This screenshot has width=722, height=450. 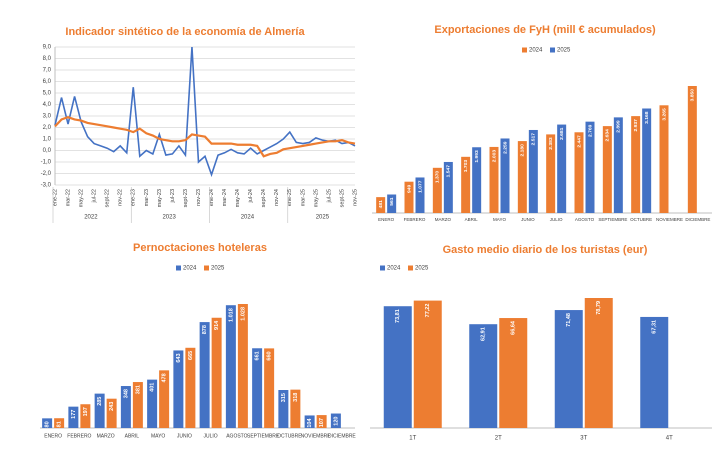 I want to click on value-label: 561, so click(x=392, y=201).